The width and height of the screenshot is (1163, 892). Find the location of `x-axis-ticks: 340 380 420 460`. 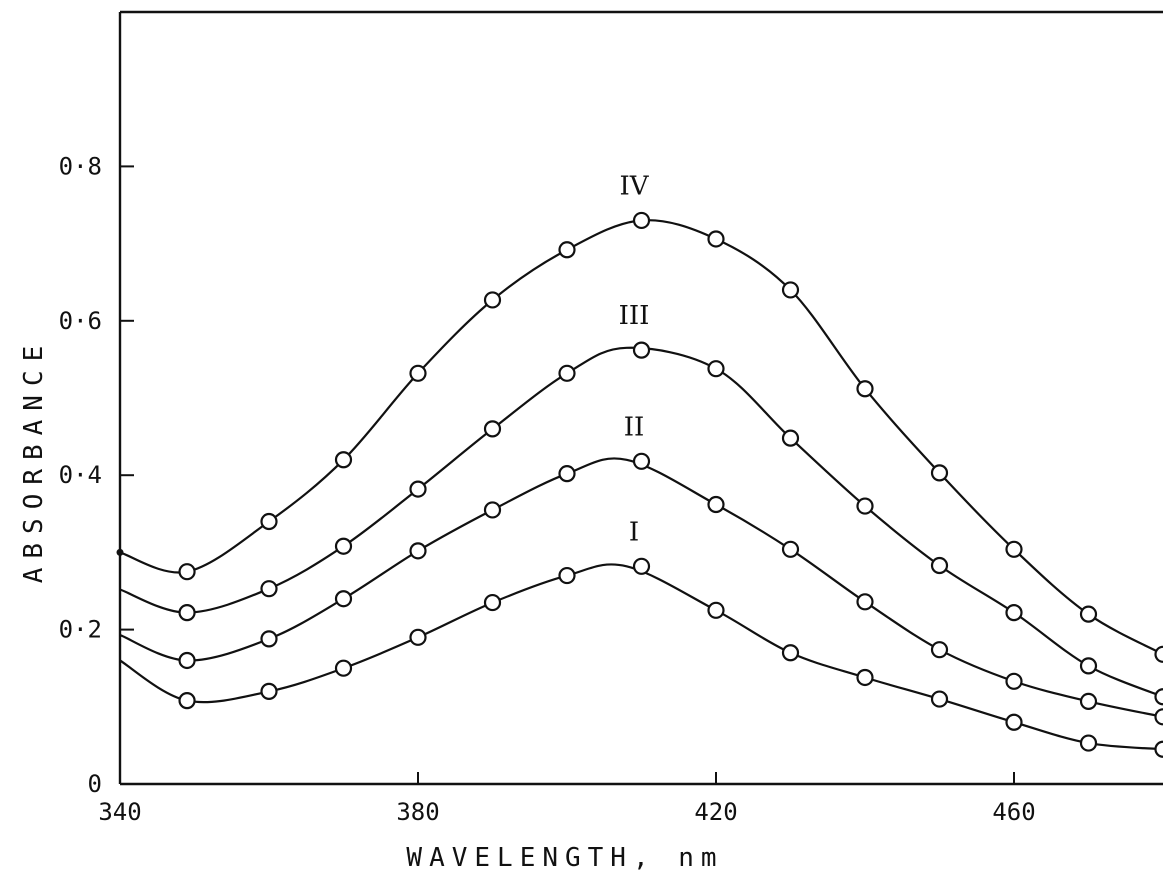

x-axis-ticks: 340 380 420 460 is located at coordinates (567, 799).